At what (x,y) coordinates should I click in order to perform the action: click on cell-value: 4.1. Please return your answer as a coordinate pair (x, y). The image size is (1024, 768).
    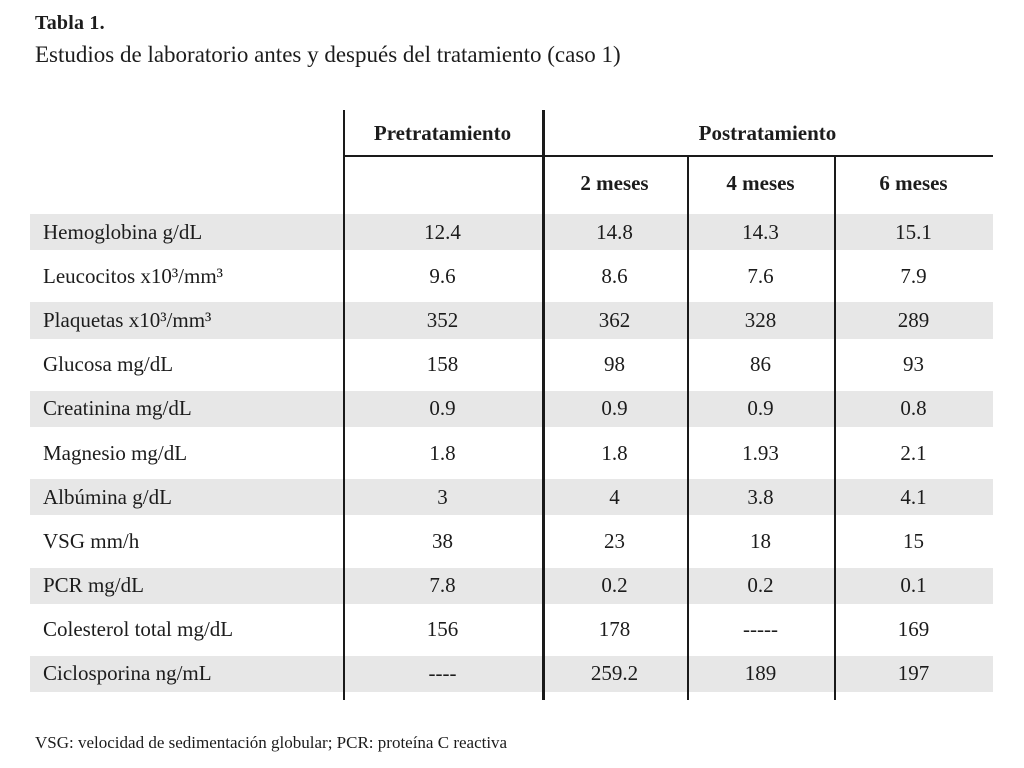
    Looking at the image, I should click on (913, 496).